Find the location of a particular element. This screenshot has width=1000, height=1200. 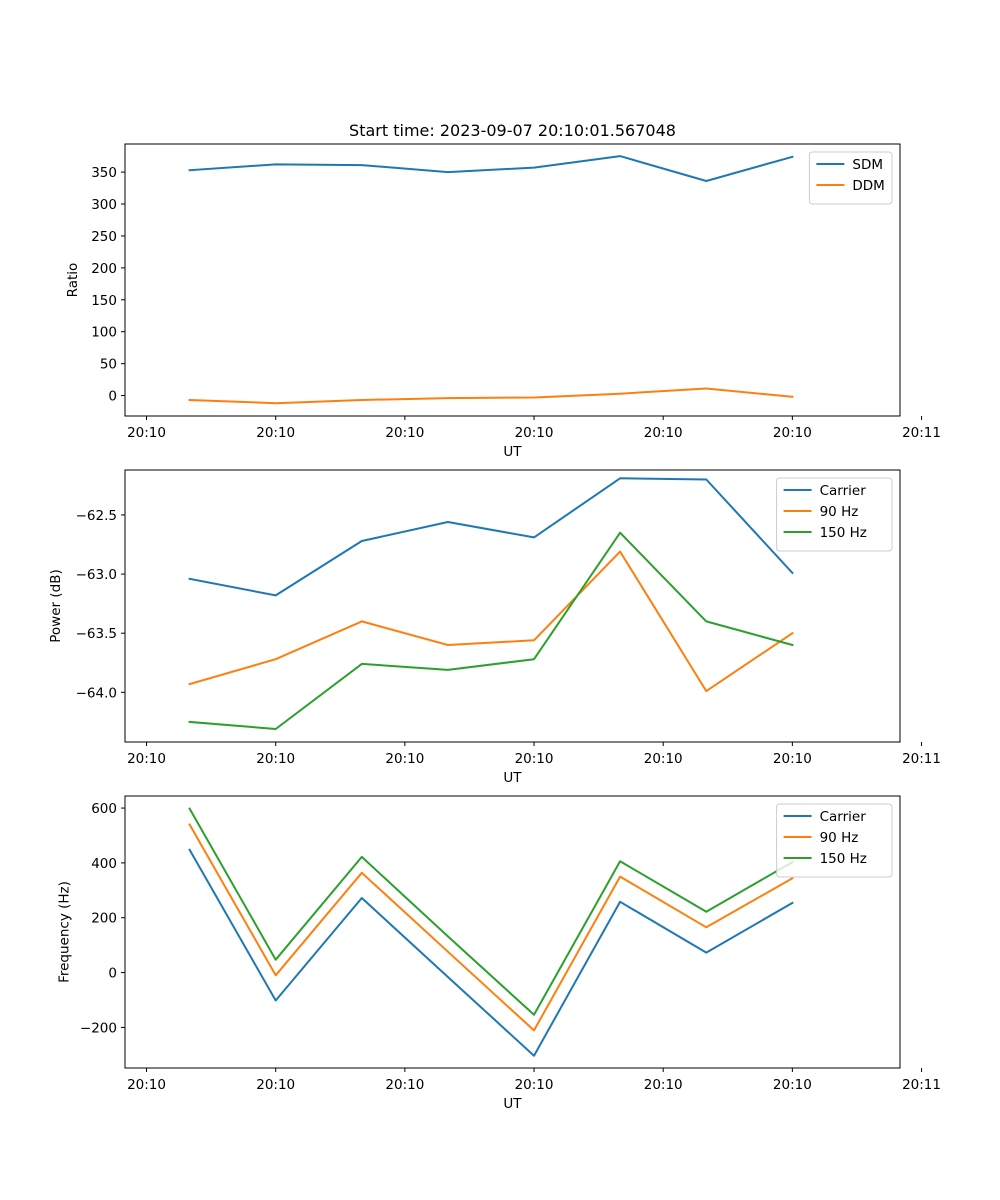

y-tick-label: 150 is located at coordinates (104, 301).